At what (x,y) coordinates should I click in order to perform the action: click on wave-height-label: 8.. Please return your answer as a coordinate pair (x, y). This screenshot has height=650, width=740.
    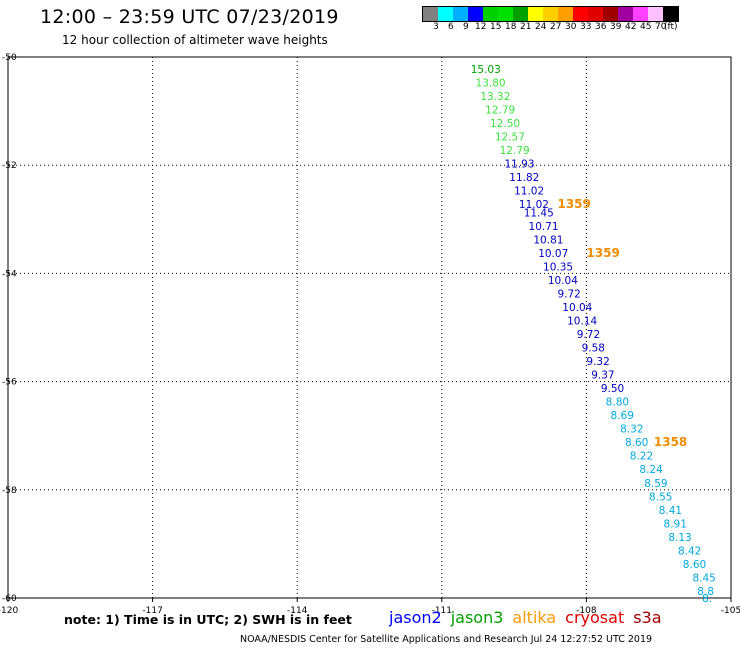
    Looking at the image, I should click on (707, 599).